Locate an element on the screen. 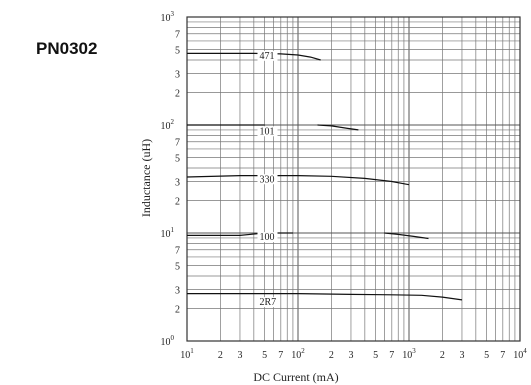 This screenshot has height=385, width=531. curve-label-330: 330 is located at coordinates (267, 179).